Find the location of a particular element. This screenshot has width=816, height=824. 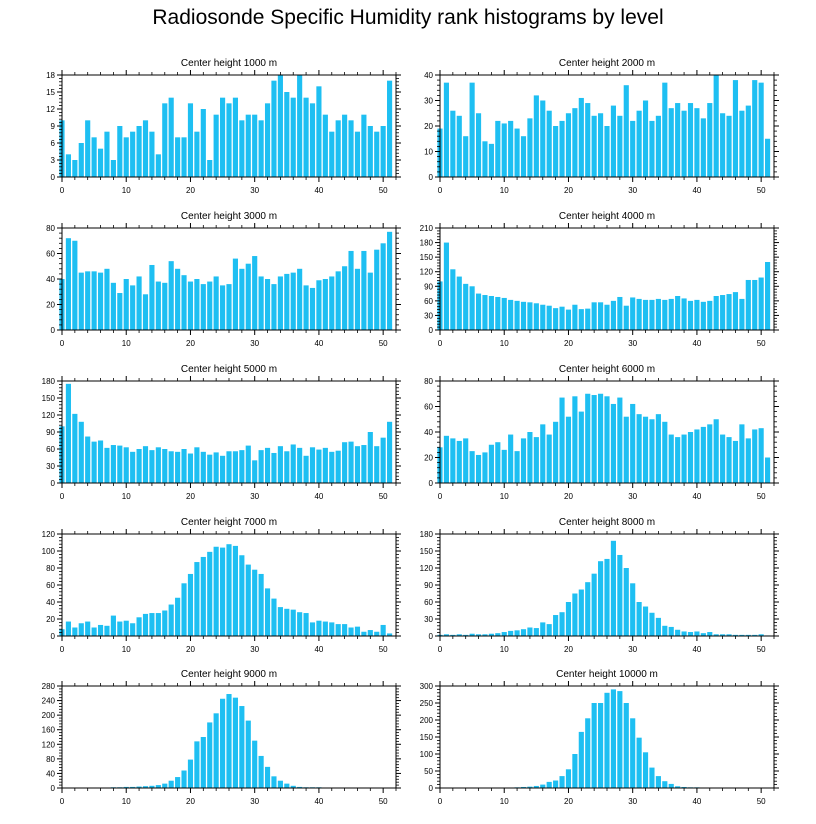

chart-title: Center height 1000 m is located at coordinates (229, 63).